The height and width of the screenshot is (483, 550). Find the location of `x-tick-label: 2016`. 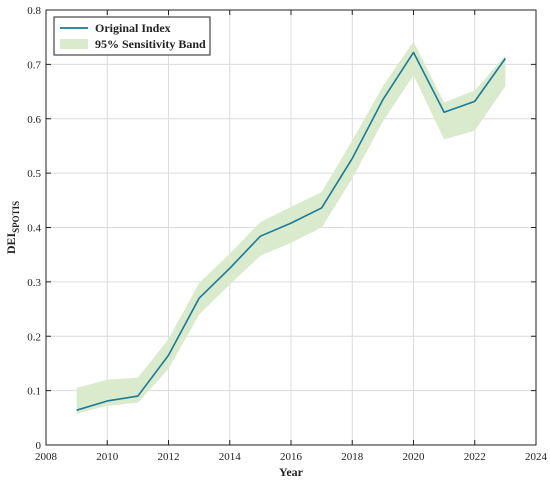

x-tick-label: 2016 is located at coordinates (291, 457).